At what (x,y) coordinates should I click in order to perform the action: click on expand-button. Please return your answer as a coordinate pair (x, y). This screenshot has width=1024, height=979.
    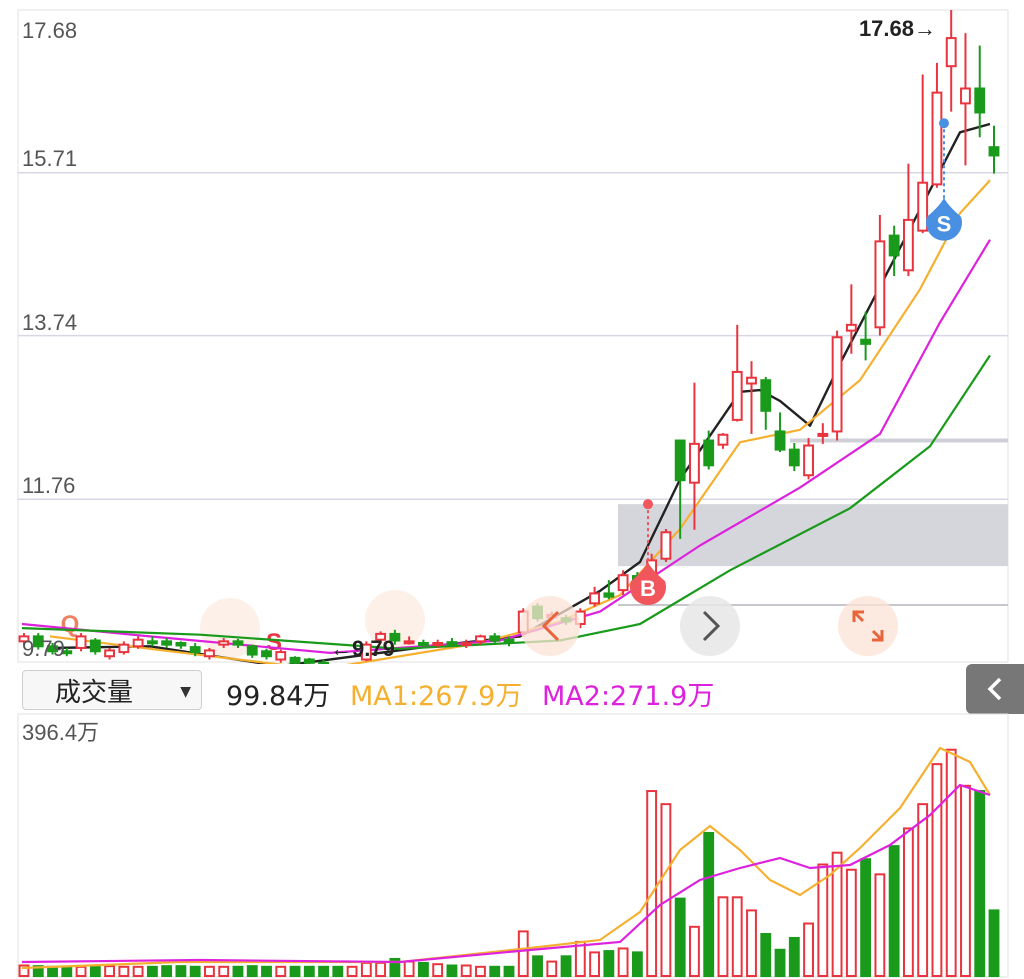
    Looking at the image, I should click on (868, 626).